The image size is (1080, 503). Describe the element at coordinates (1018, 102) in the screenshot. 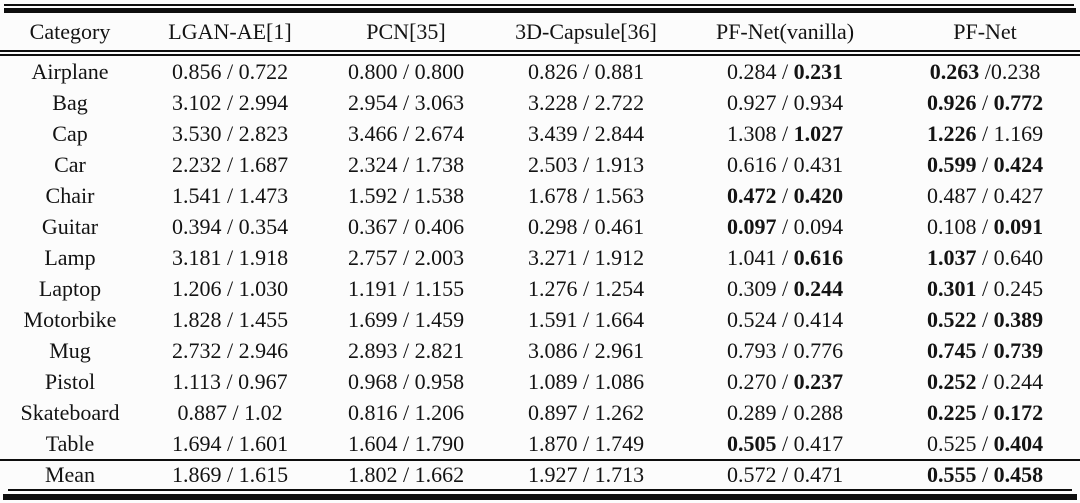

I see `value-secondary: 0.772` at that location.